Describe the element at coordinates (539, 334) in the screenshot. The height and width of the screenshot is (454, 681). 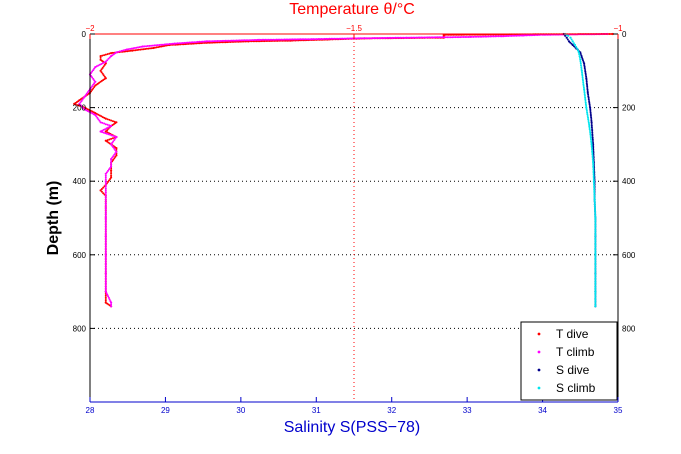
I see `legend-marker` at that location.